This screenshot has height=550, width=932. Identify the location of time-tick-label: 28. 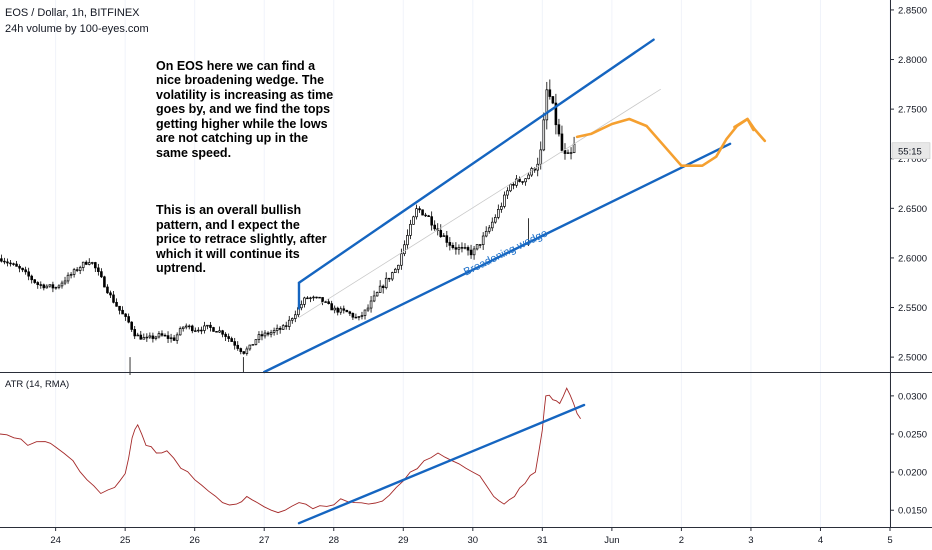
(333, 540).